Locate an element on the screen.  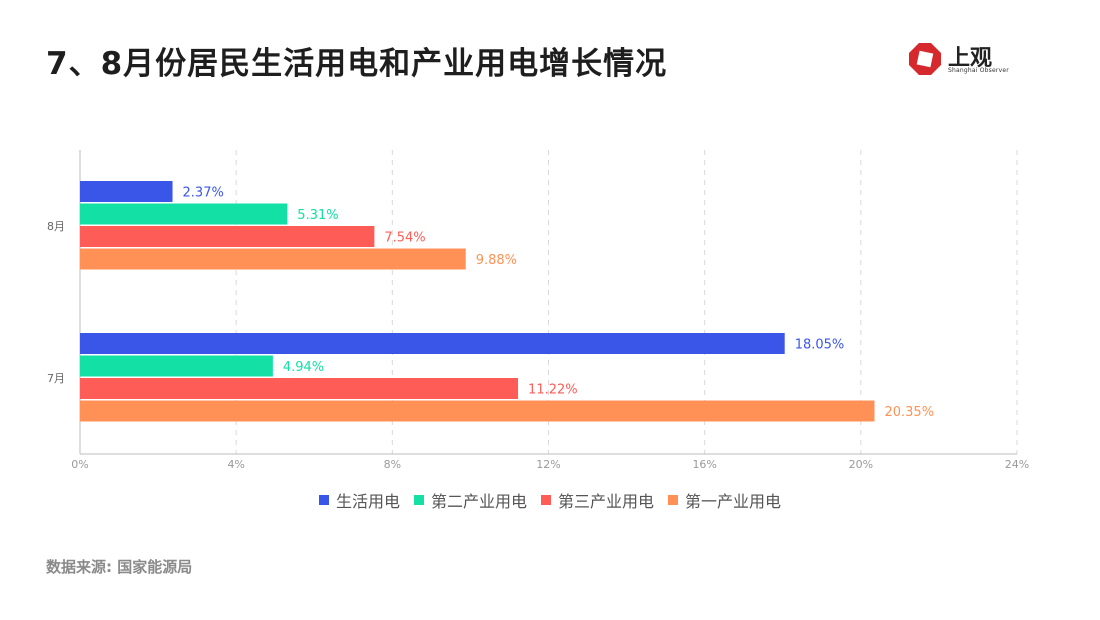
category-label: 7月 is located at coordinates (56, 378).